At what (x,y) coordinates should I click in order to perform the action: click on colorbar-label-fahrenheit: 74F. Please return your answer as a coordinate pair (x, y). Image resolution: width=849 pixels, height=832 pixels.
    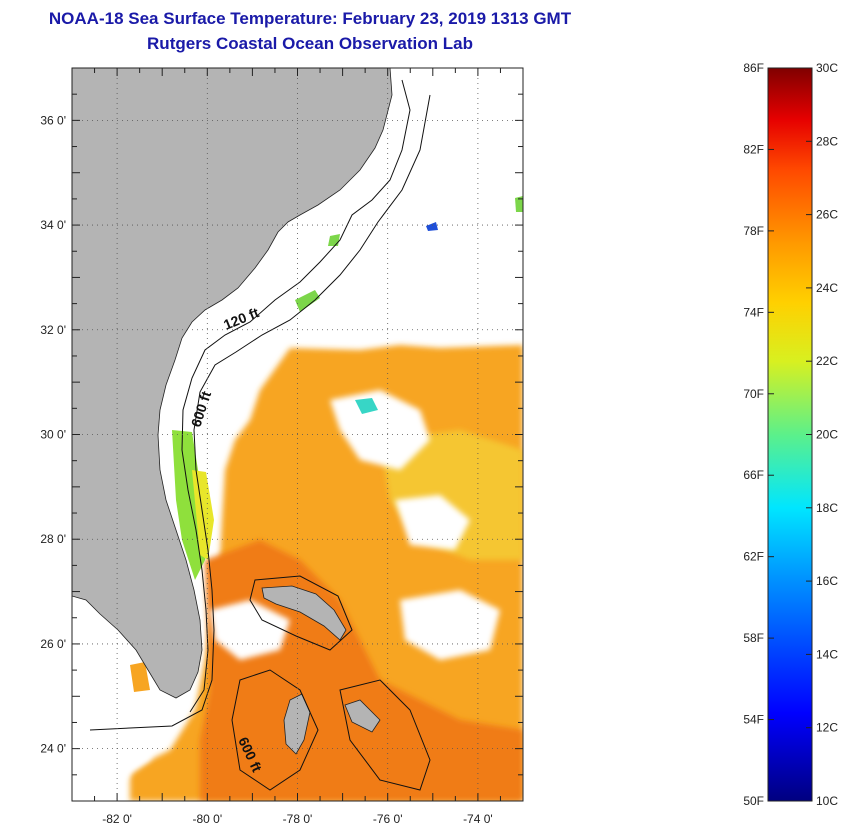
    Looking at the image, I should click on (753, 312).